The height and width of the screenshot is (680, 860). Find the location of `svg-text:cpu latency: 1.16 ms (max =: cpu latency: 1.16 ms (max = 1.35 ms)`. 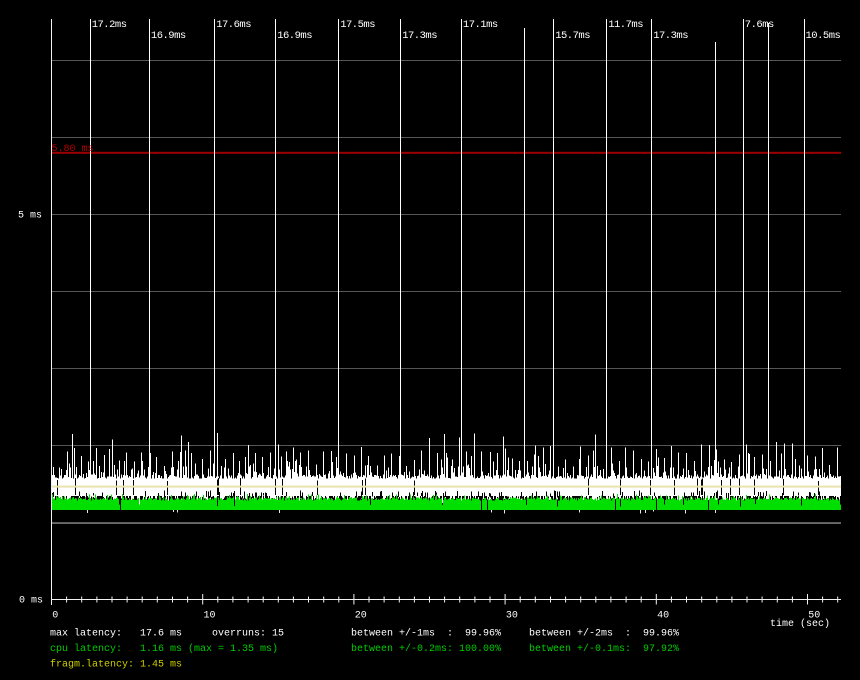

svg-text:cpu latency: 1.16 ms (max =: cpu latency: 1.16 ms (max = 1.35 ms) is located at coordinates (164, 649).